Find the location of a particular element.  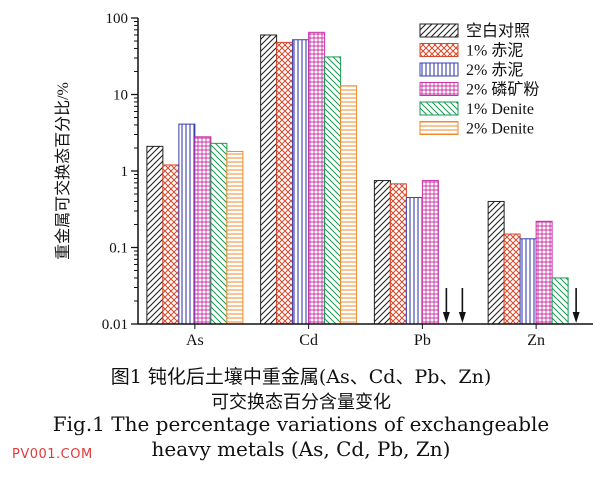

y-tick-label: 0.1 is located at coordinates (118, 249).